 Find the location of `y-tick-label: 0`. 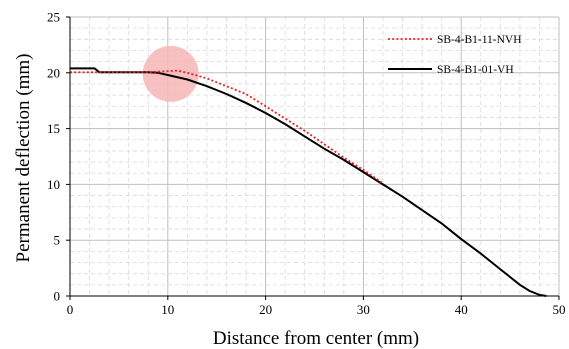

y-tick-label: 0 is located at coordinates (57, 296).